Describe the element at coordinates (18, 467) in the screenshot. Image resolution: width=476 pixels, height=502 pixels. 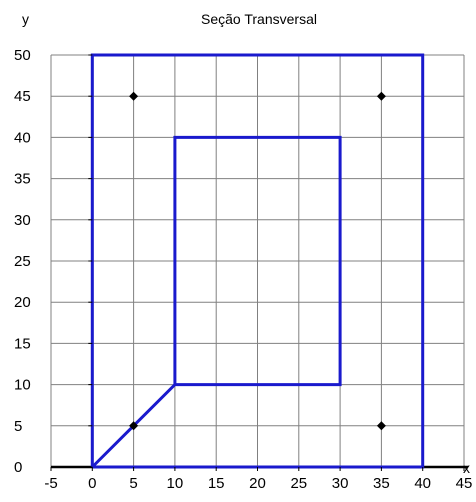
I see `y-tick-label-0: 0` at that location.